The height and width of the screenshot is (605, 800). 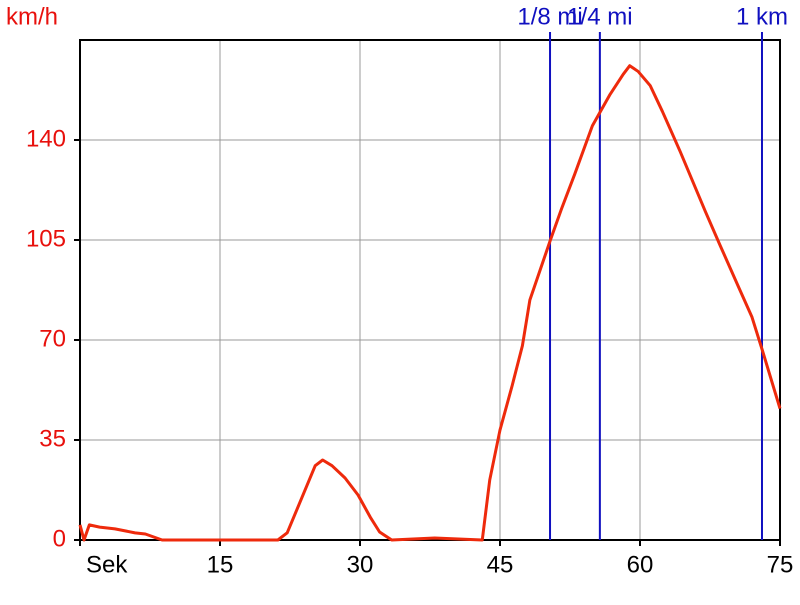 I want to click on x-tick-label: 75, so click(x=780, y=564).